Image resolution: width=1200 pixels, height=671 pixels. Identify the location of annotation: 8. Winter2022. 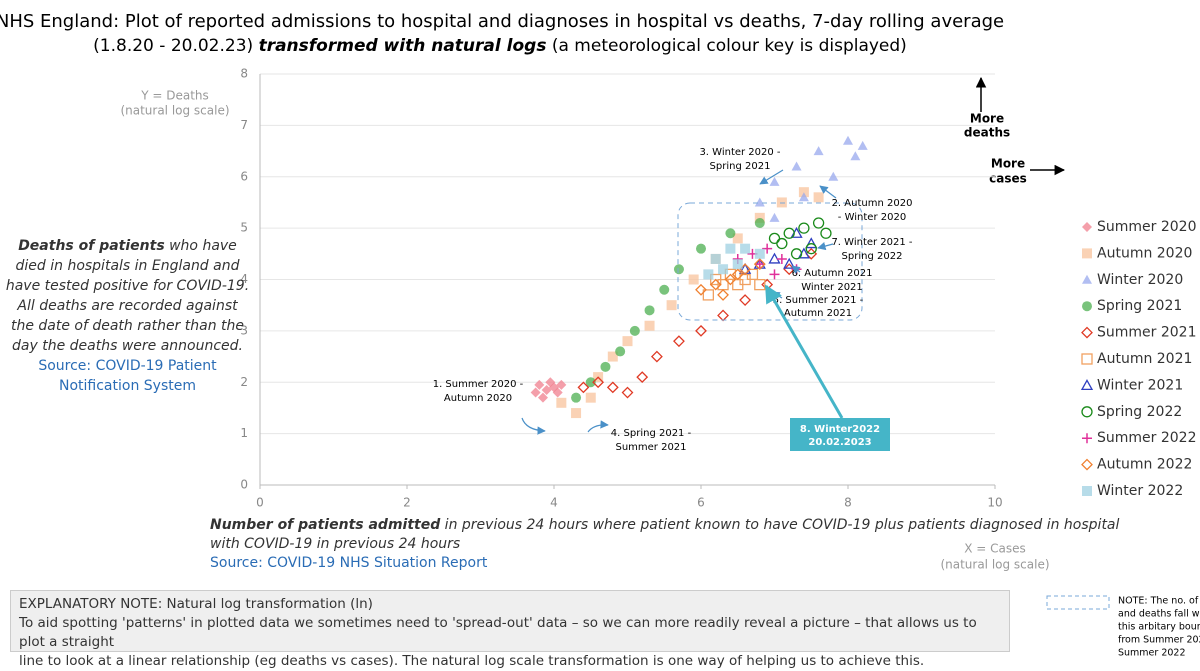
(840, 429).